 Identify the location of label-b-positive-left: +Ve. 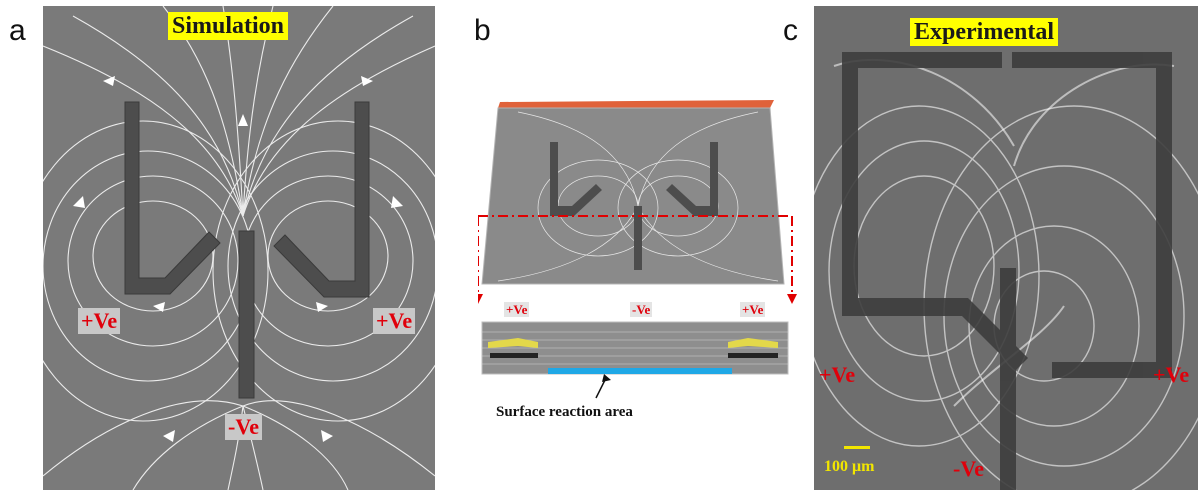
(517, 309).